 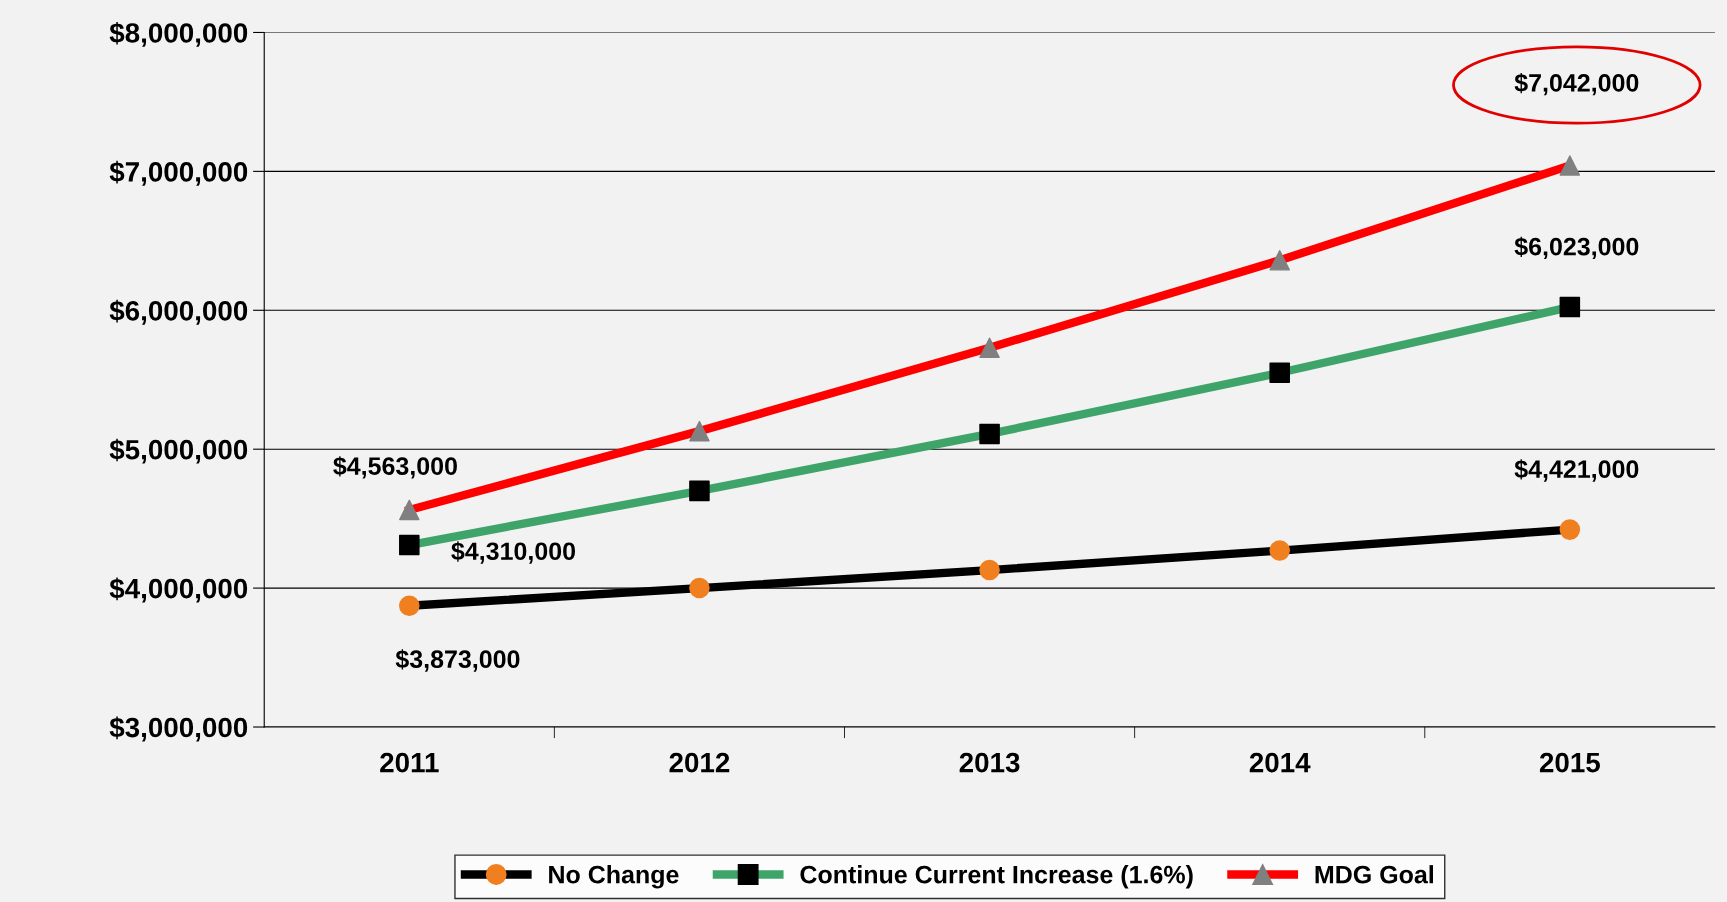 I want to click on annotation: $4,563,000, so click(x=395, y=467).